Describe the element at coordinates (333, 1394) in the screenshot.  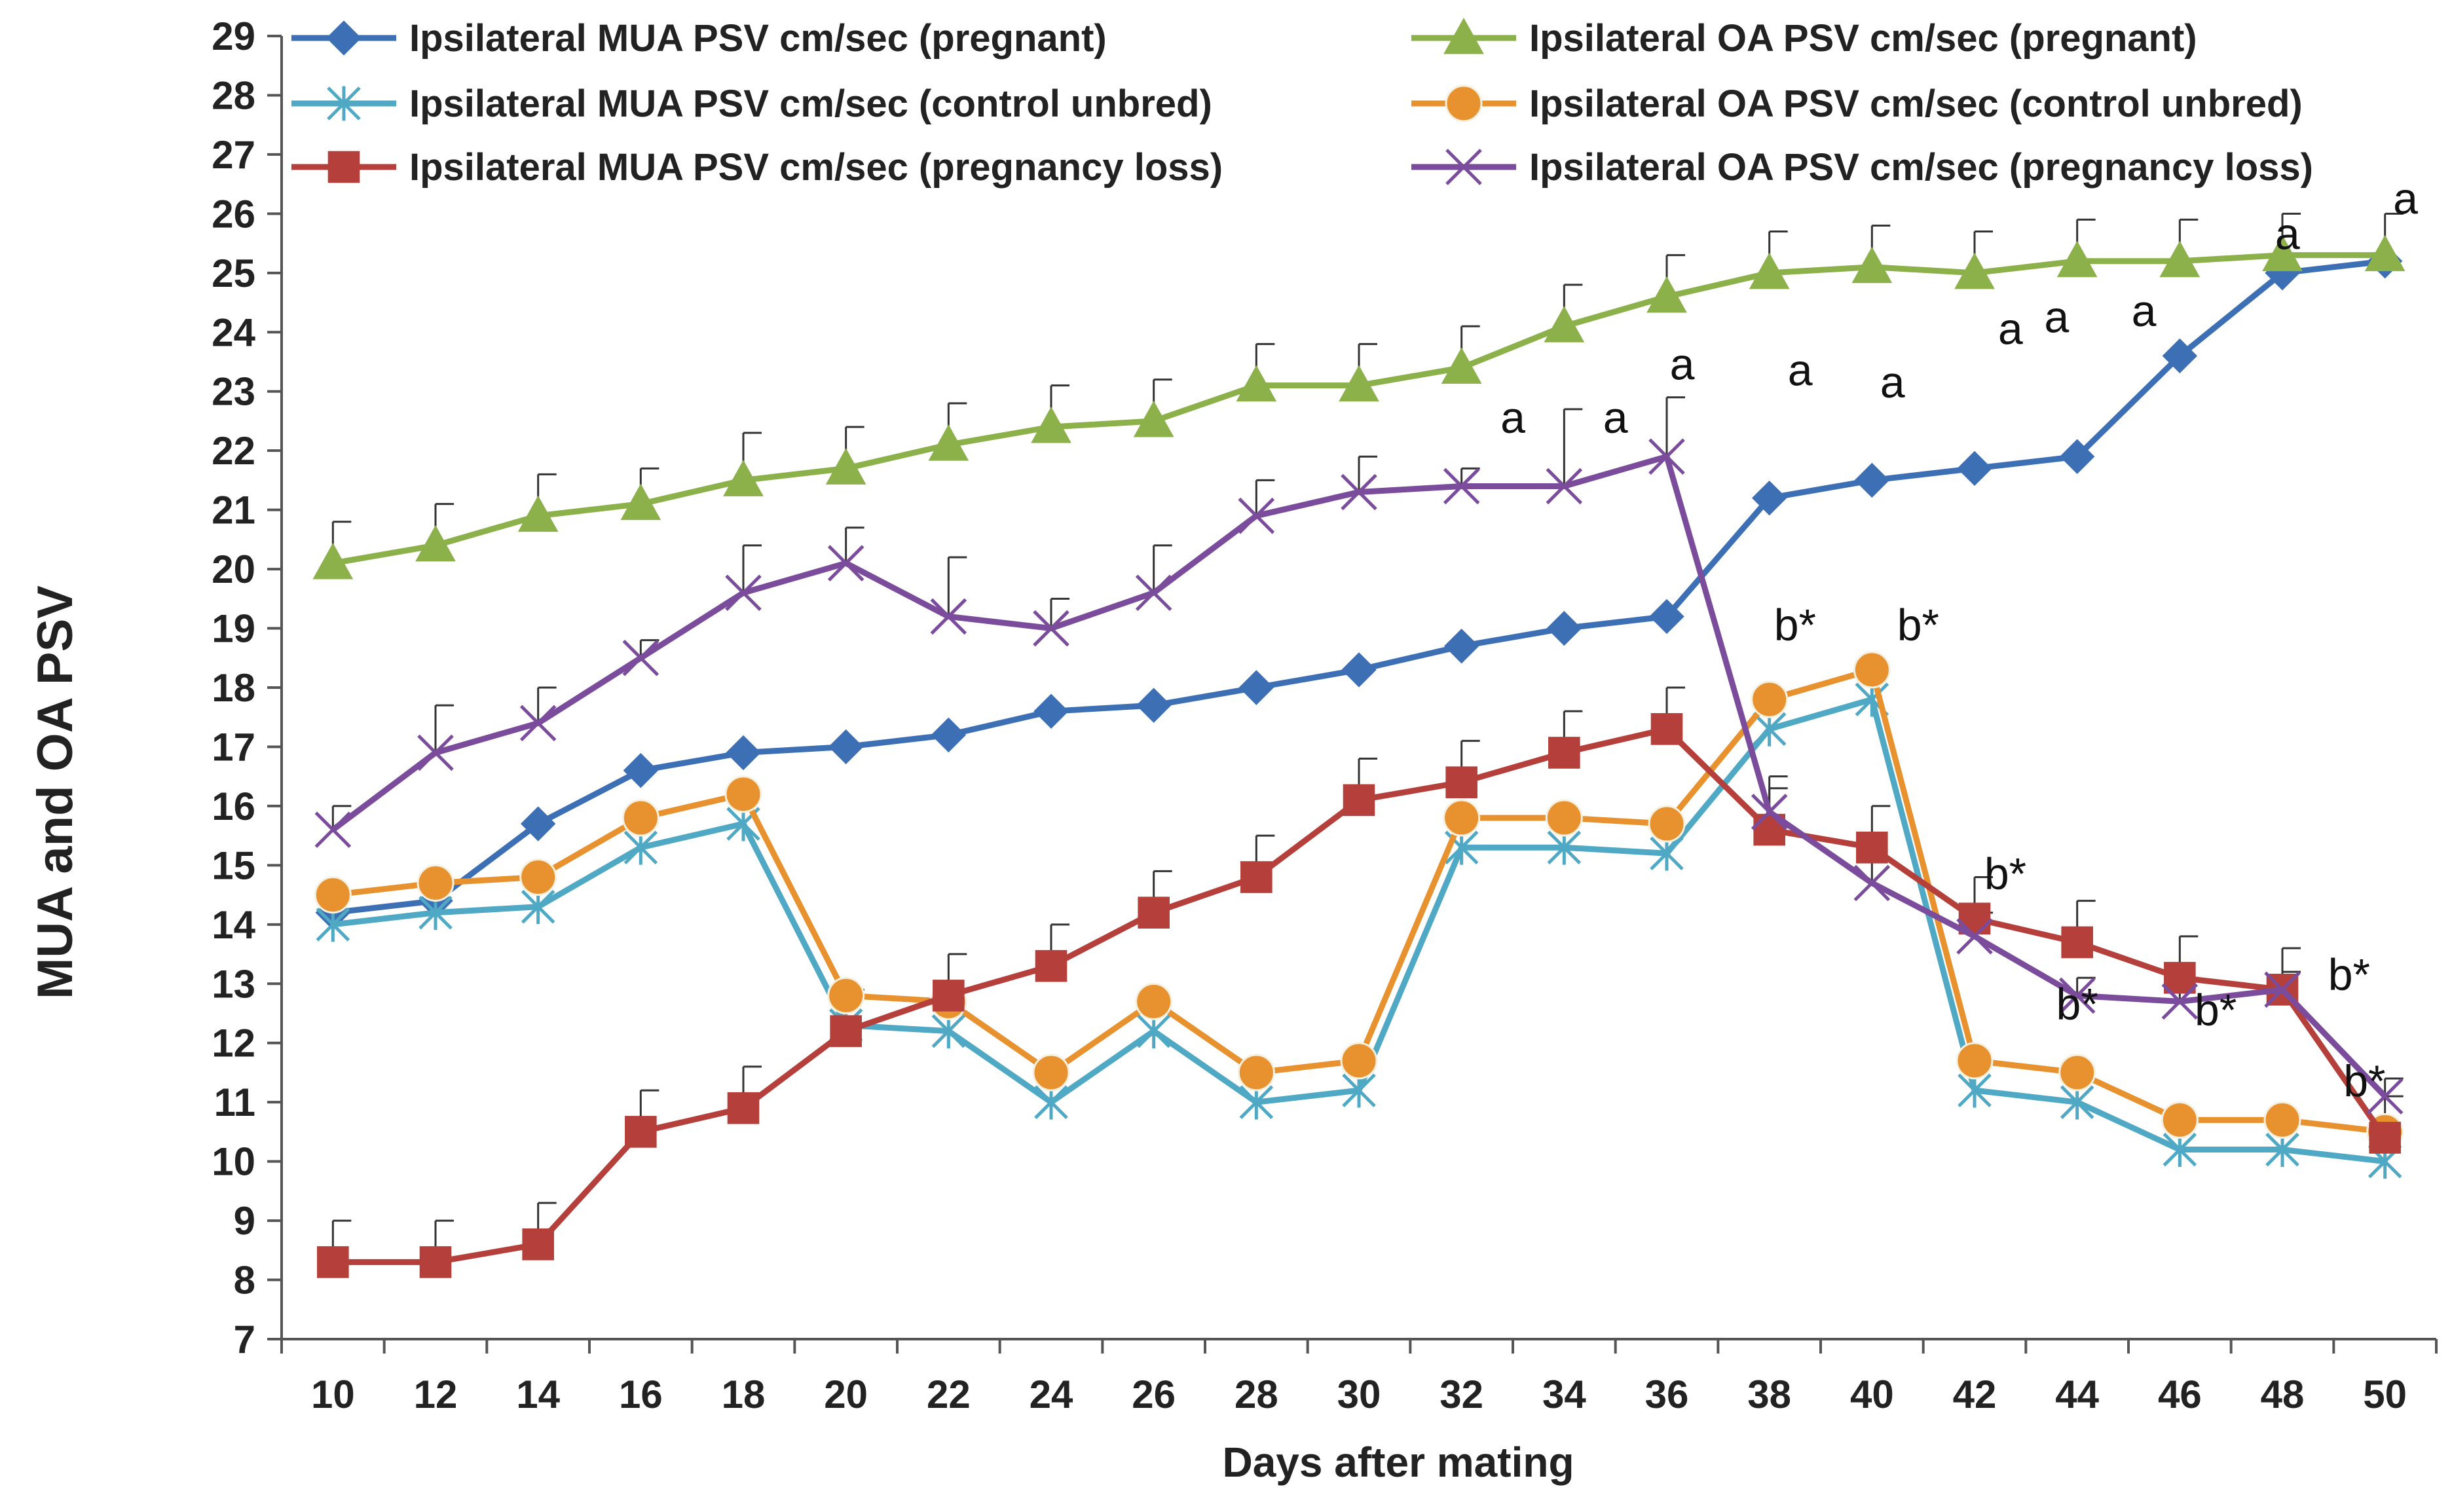
I see `x-tick-label: 10` at that location.